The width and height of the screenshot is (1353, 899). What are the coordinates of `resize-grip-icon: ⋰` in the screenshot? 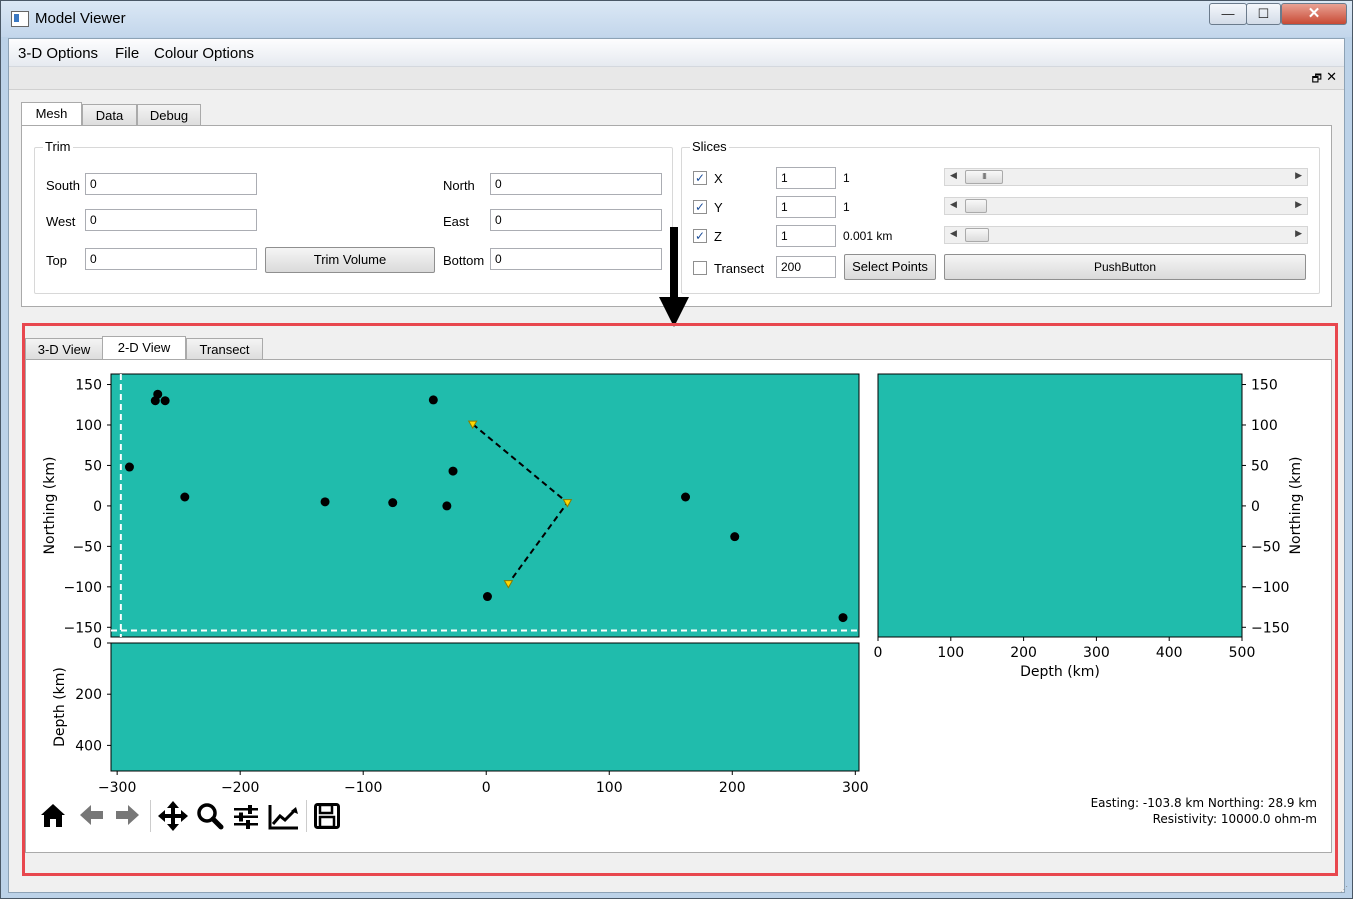 It's located at (1344, 889).